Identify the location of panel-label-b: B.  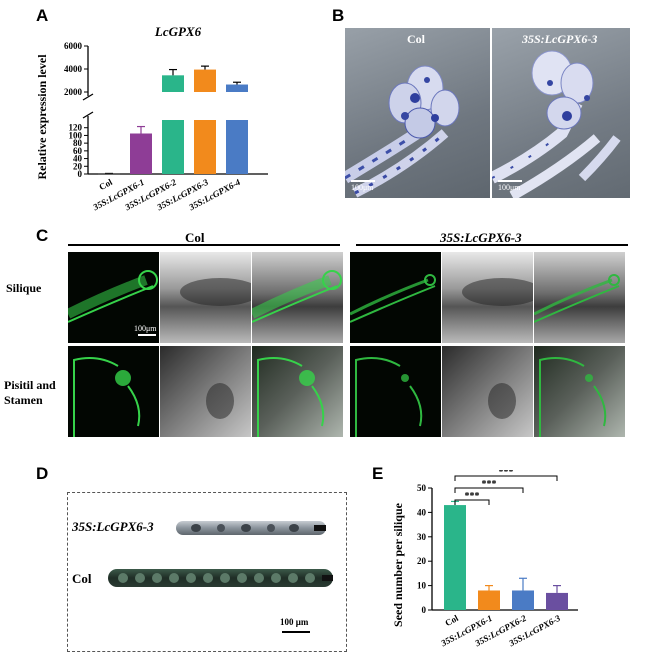
(338, 15).